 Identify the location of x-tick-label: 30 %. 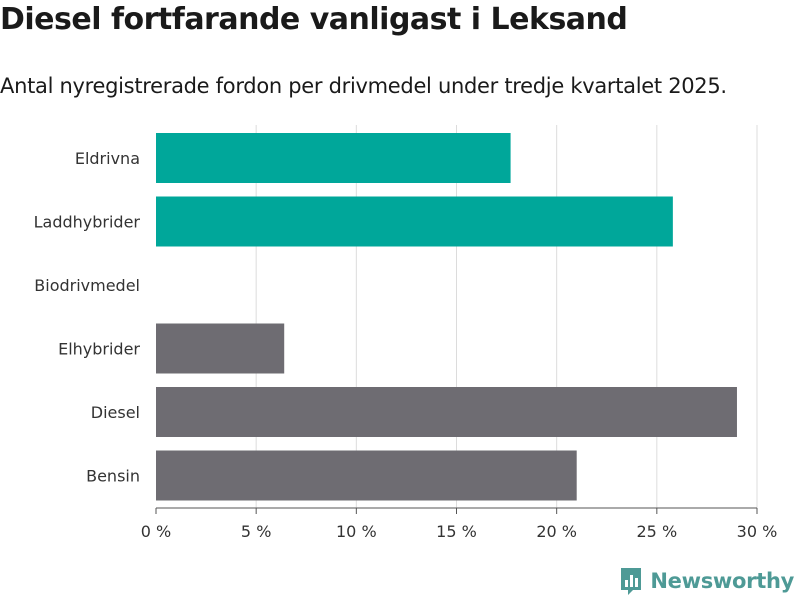
(757, 531).